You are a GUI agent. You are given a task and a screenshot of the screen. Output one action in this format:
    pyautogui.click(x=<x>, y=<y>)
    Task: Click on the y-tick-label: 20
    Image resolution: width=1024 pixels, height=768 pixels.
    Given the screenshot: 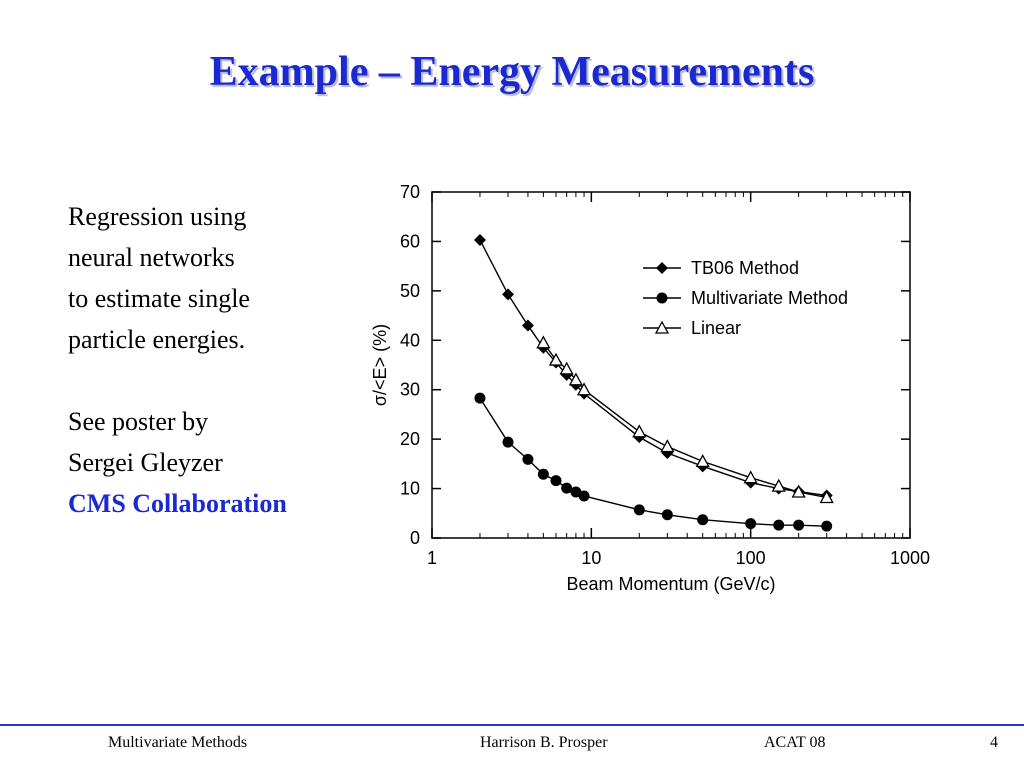 What is the action you would take?
    pyautogui.click(x=410, y=439)
    